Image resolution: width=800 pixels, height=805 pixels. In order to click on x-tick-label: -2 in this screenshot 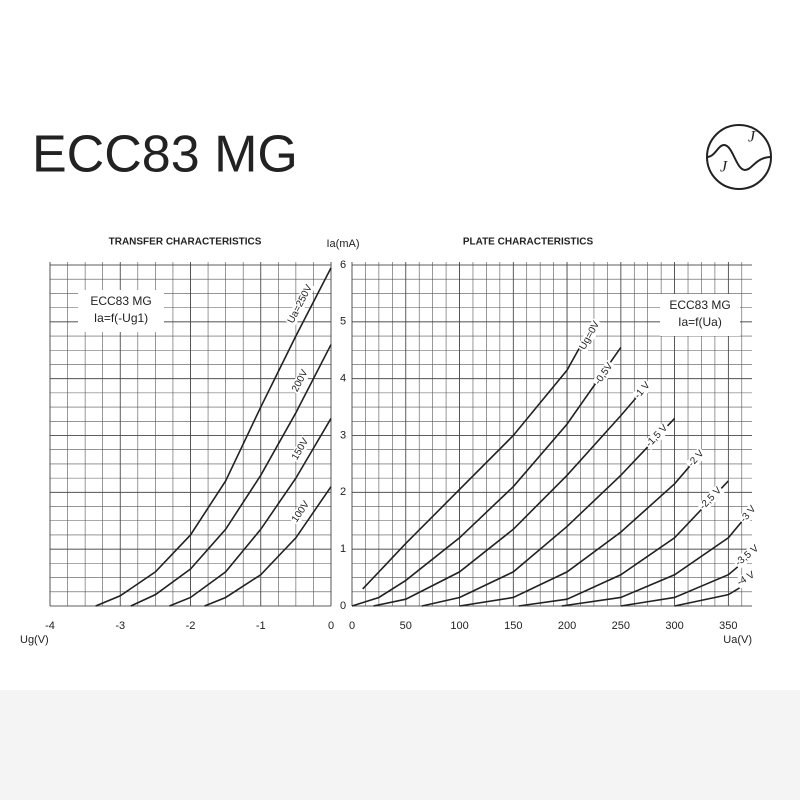, I will do `click(191, 626)`.